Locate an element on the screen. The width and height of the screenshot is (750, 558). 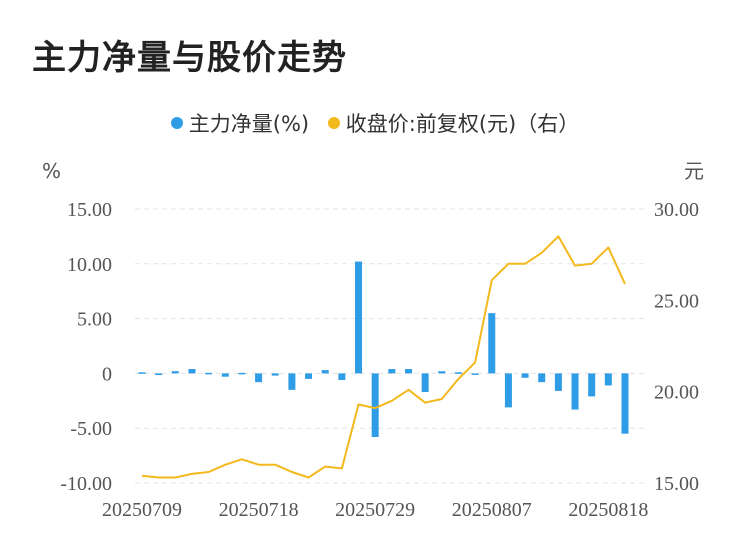
left-tick-label: -5.00 is located at coordinates (91, 429).